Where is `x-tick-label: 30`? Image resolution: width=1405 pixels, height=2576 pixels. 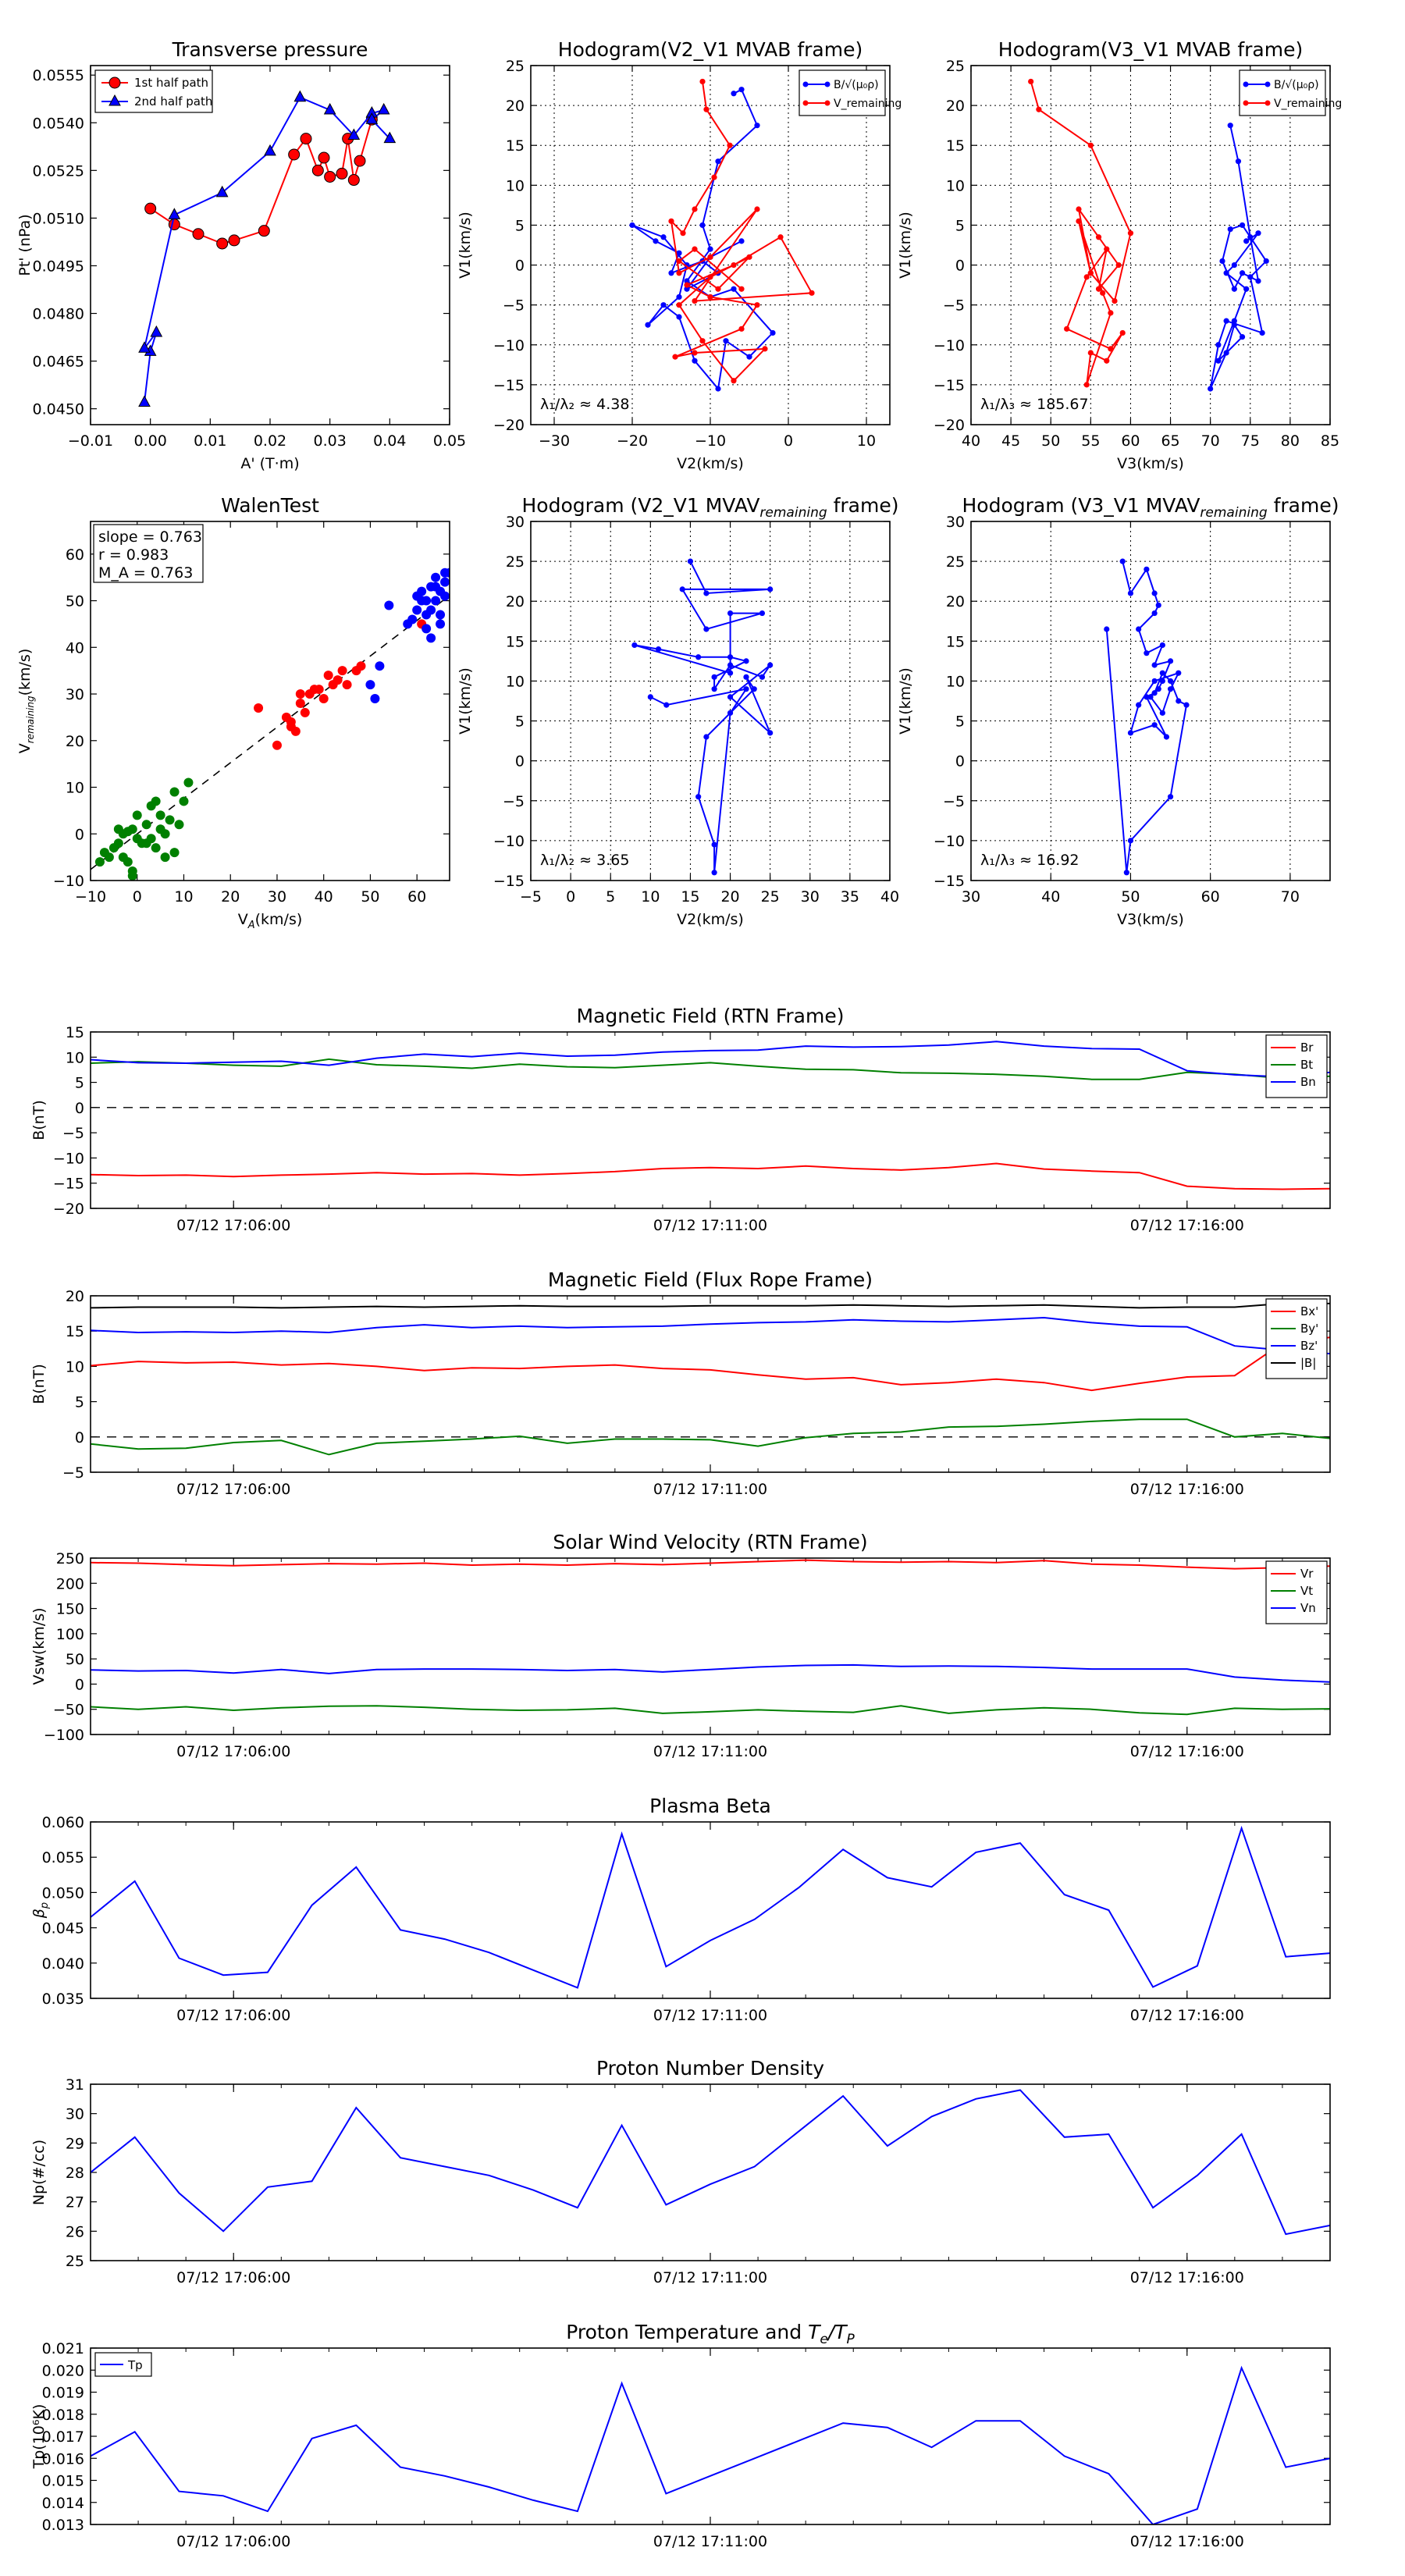 x-tick-label: 30 is located at coordinates (277, 897).